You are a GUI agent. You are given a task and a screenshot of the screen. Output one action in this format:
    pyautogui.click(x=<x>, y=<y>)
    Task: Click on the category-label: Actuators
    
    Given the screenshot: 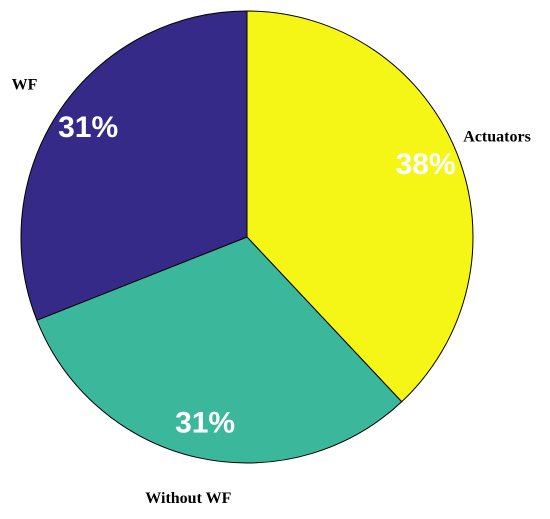 What is the action you would take?
    pyautogui.click(x=497, y=137)
    